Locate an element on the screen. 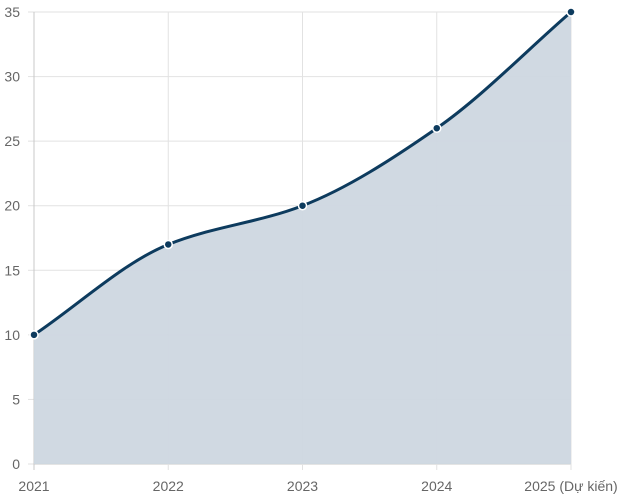 Image resolution: width=625 pixels, height=500 pixels. y-tick-label: 15 is located at coordinates (12, 270).